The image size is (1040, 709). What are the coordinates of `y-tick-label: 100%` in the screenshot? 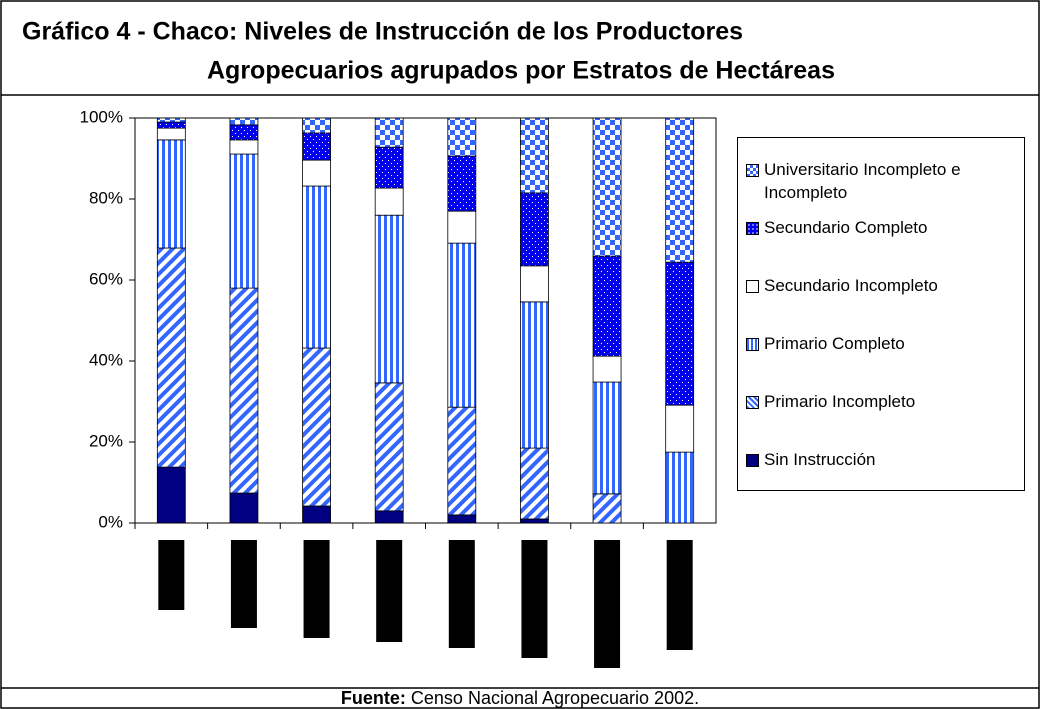 It's located at (101, 116).